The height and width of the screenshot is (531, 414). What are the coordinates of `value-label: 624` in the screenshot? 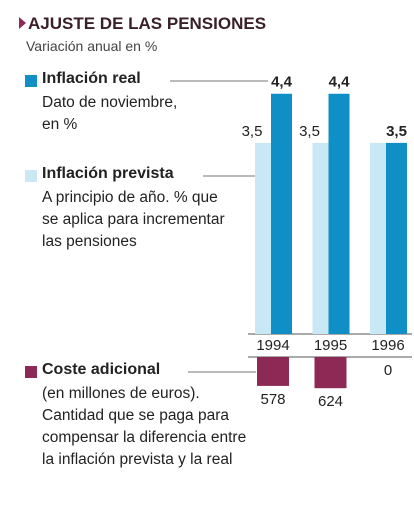 It's located at (330, 401).